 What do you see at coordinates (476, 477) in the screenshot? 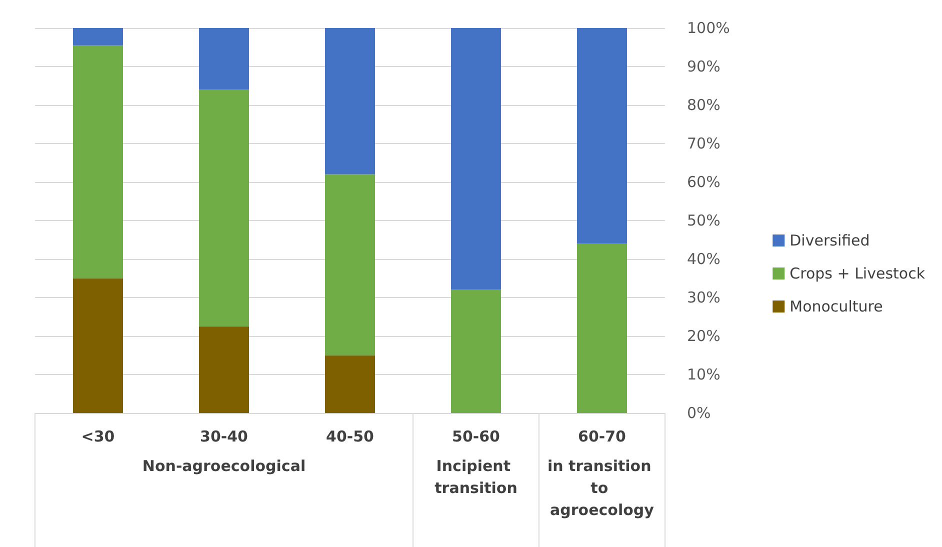
I see `text: Incipient transition` at bounding box center [476, 477].